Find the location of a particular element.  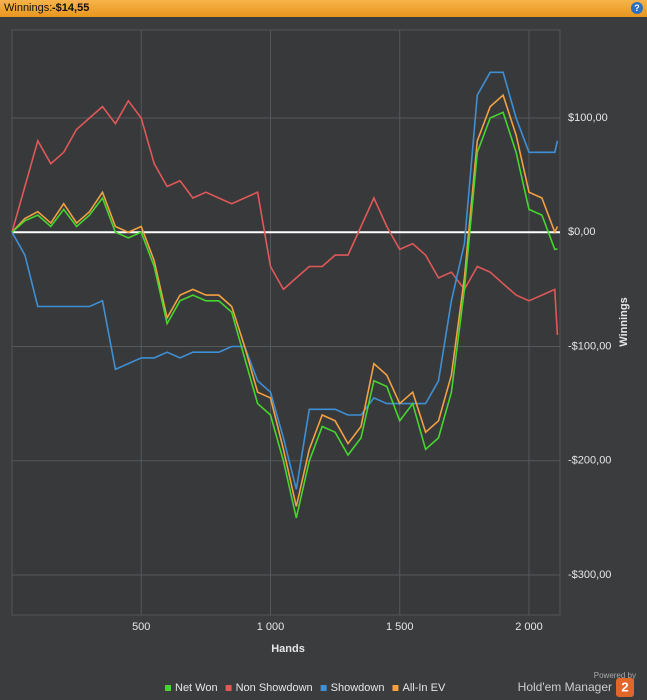

y-tick-label: $100,00 is located at coordinates (588, 118).